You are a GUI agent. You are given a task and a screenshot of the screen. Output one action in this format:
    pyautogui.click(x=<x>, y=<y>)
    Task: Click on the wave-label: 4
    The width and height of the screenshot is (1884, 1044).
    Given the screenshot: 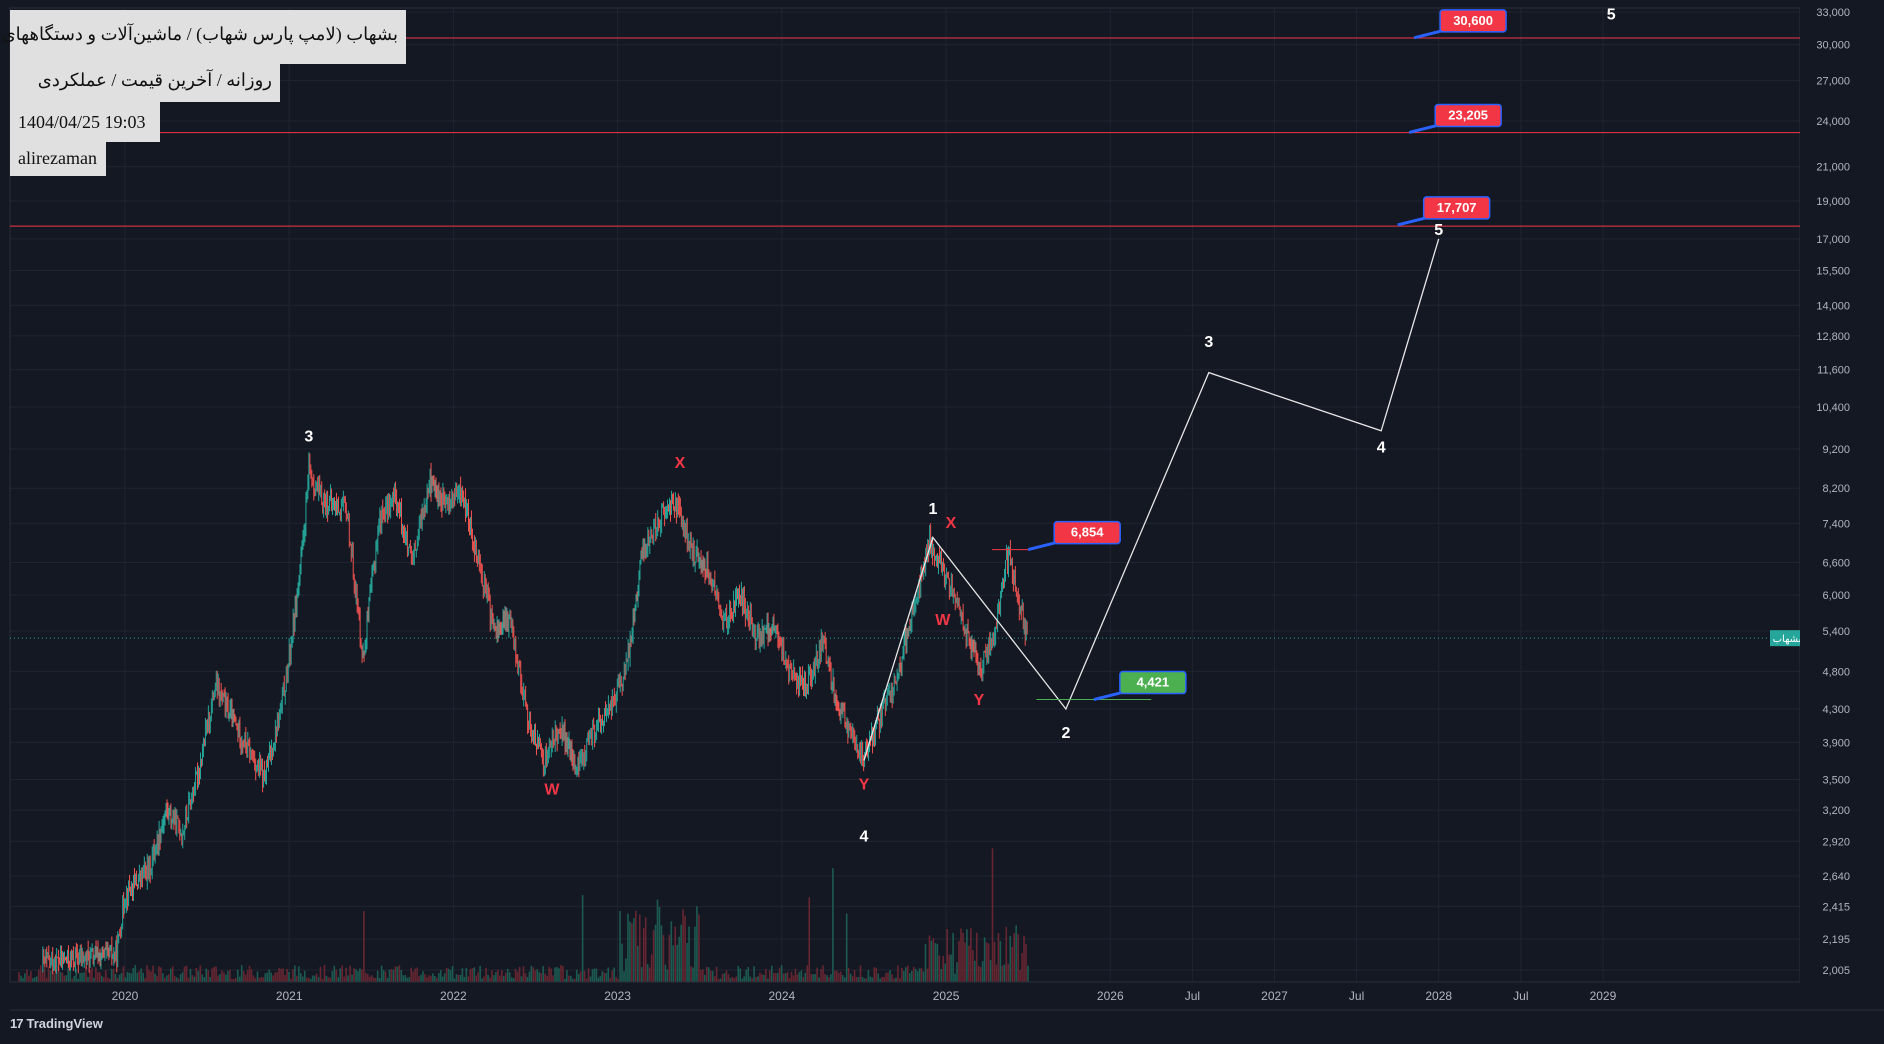 What is the action you would take?
    pyautogui.click(x=1381, y=448)
    